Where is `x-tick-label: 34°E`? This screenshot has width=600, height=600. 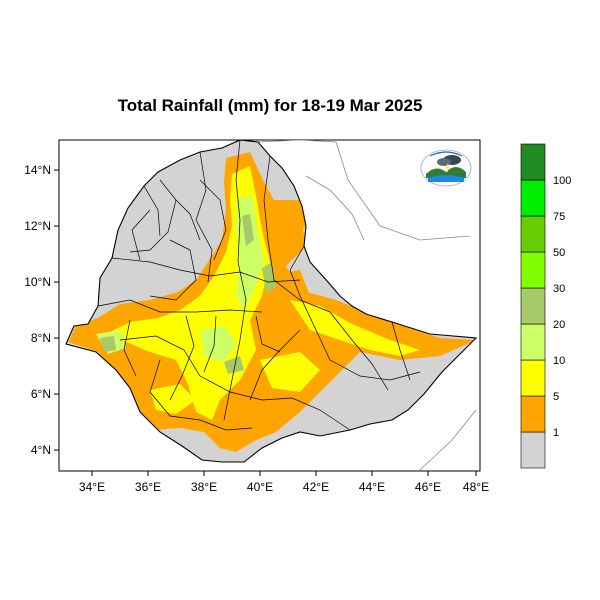
x-tick-label: 34°E is located at coordinates (92, 487).